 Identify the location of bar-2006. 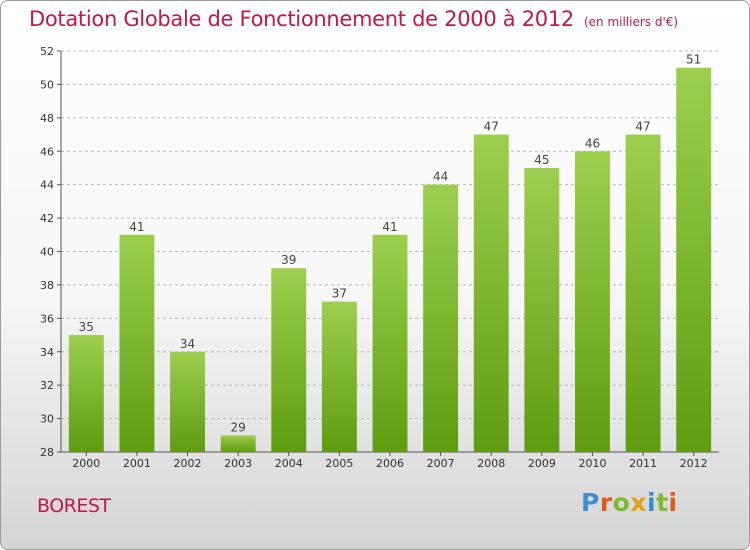
(390, 343).